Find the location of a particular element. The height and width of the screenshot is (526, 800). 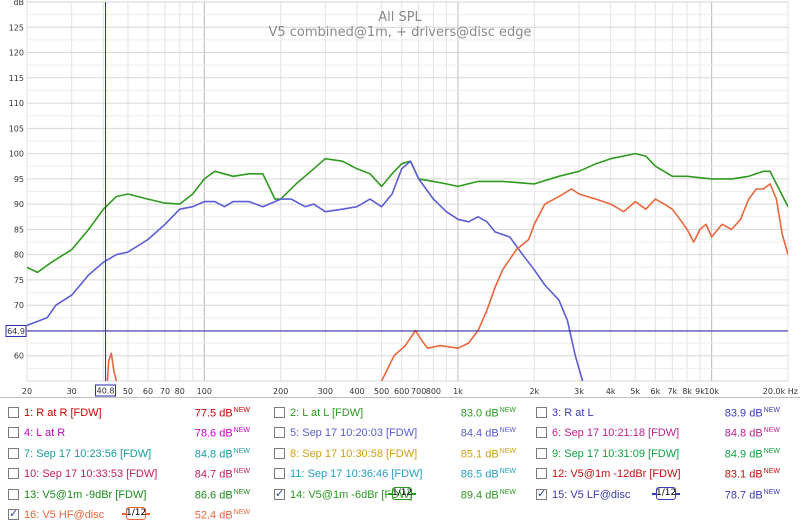

legend-label: 9: Sep 17 10:31:09 [FDW] is located at coordinates (616, 453).